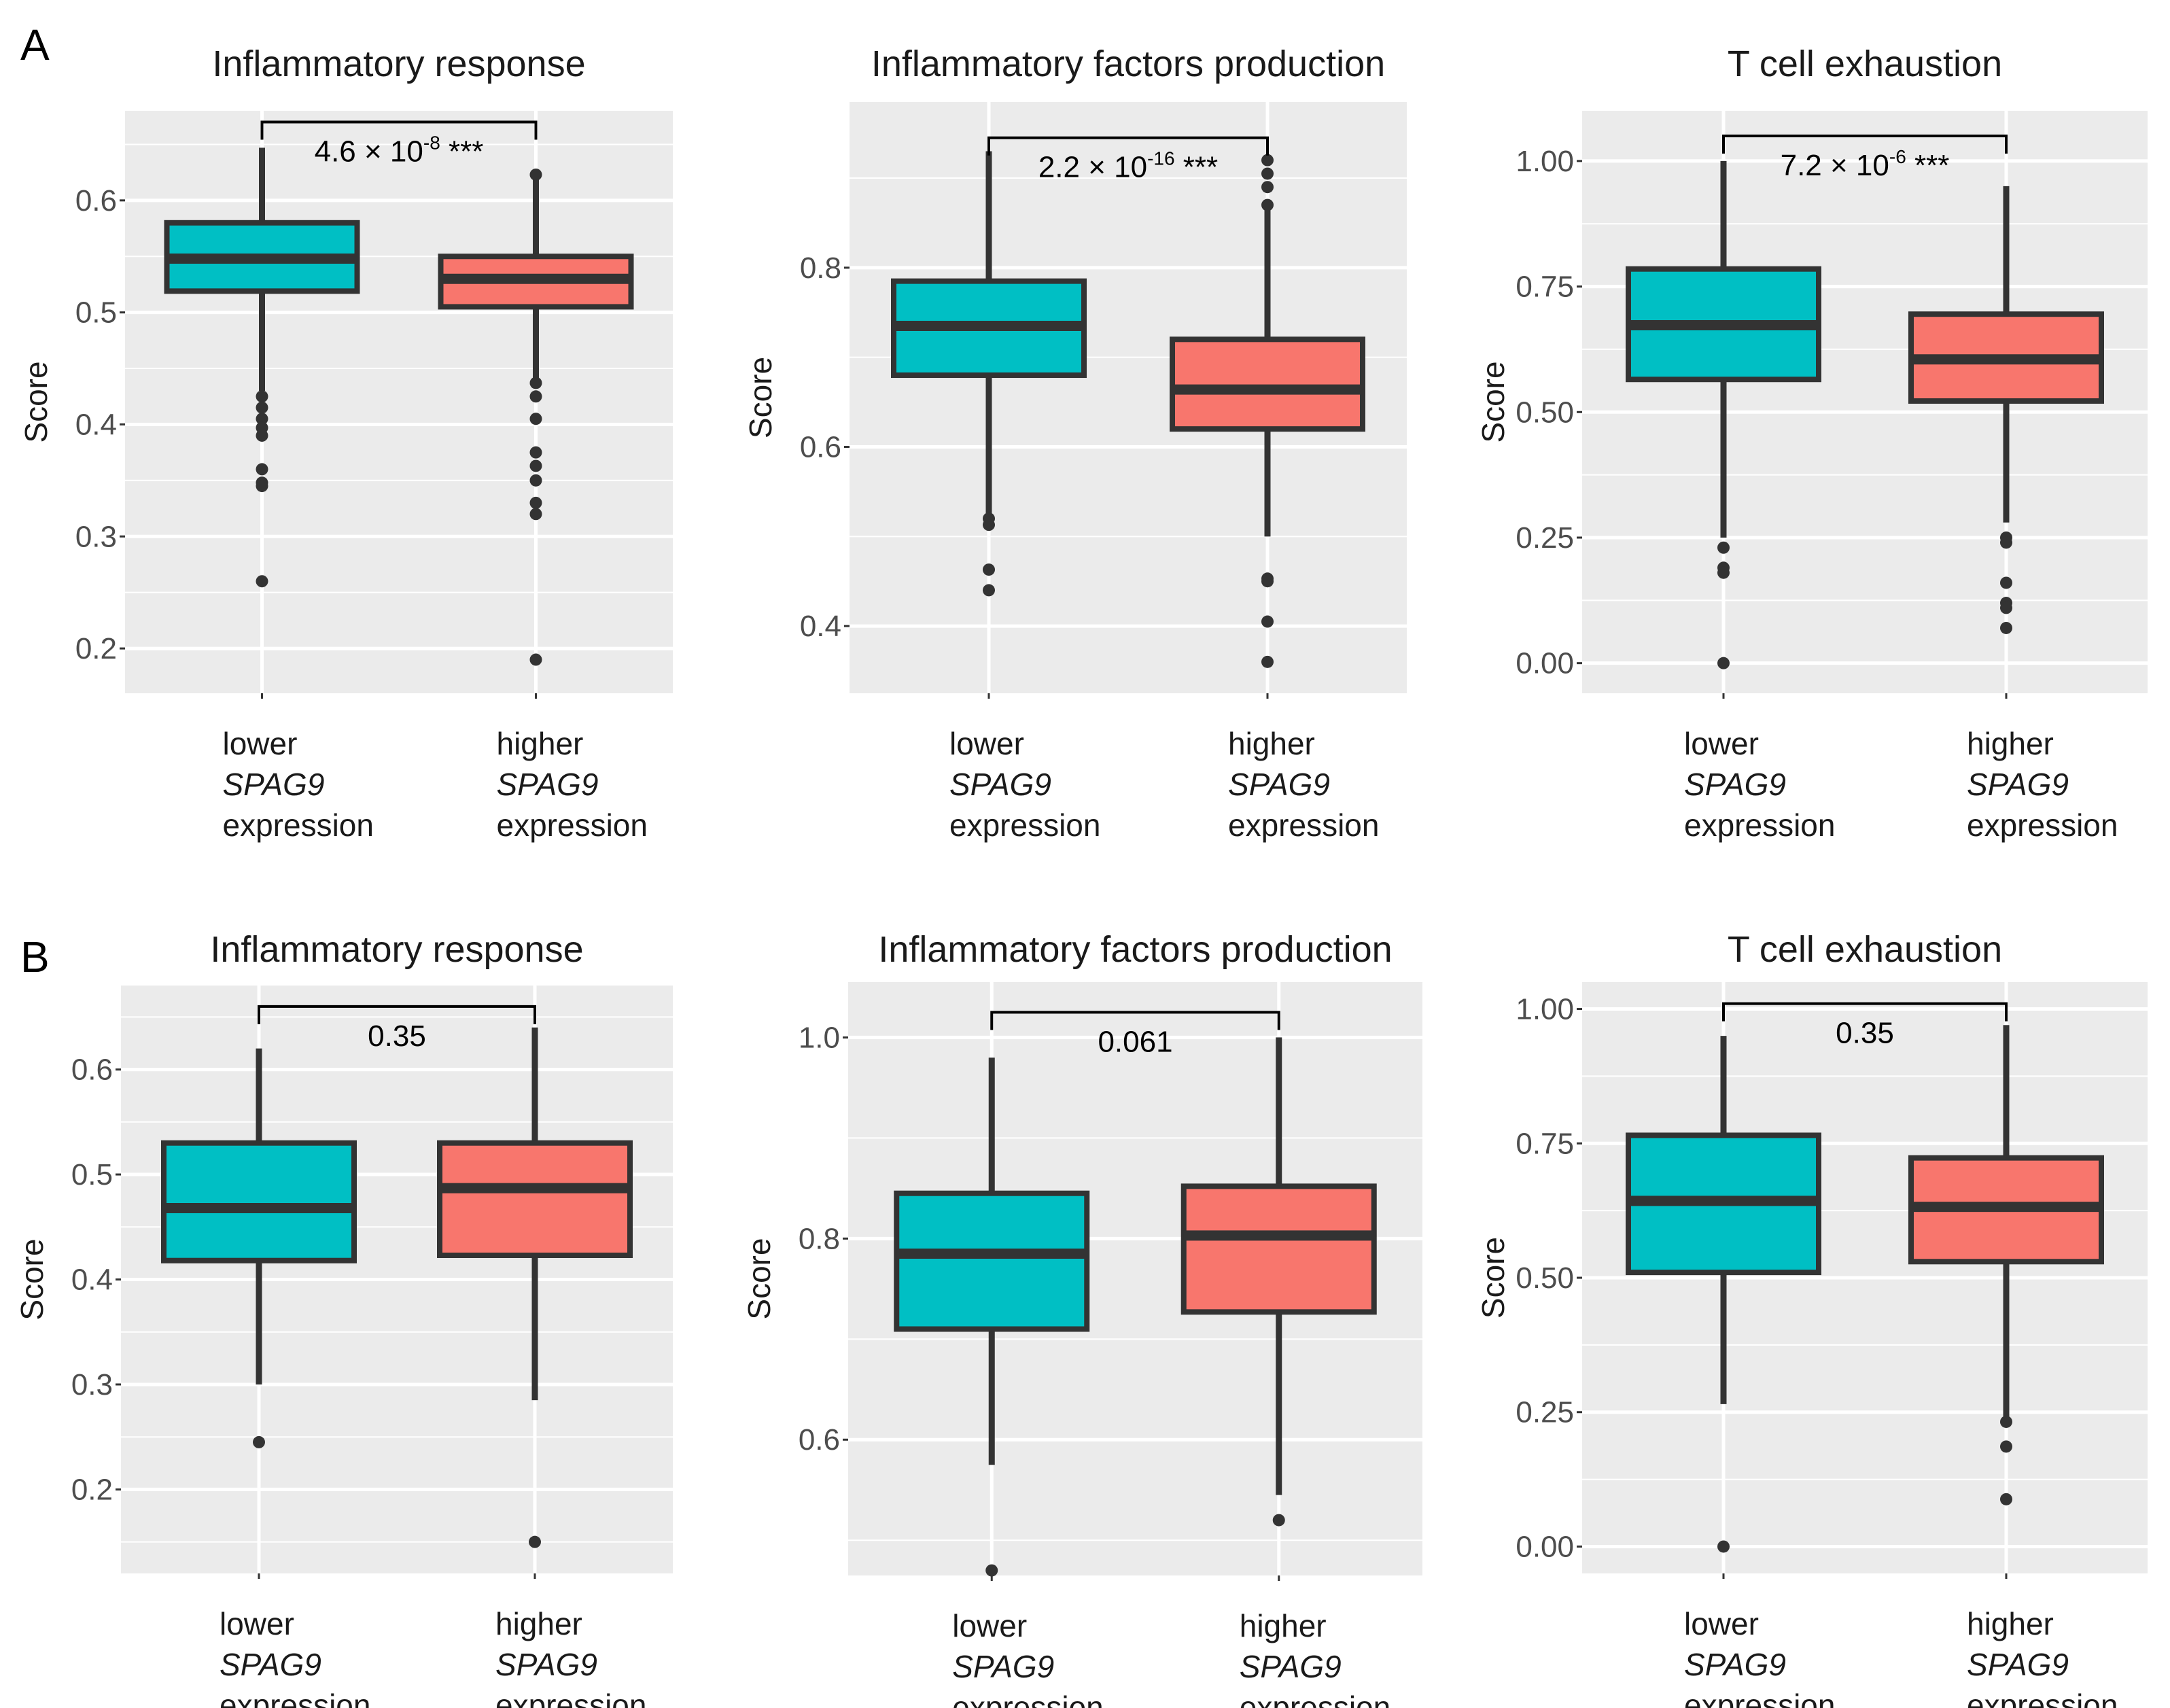 Image resolution: width=2170 pixels, height=1708 pixels. I want to click on y-tick-label: 0.50, so click(1545, 412).